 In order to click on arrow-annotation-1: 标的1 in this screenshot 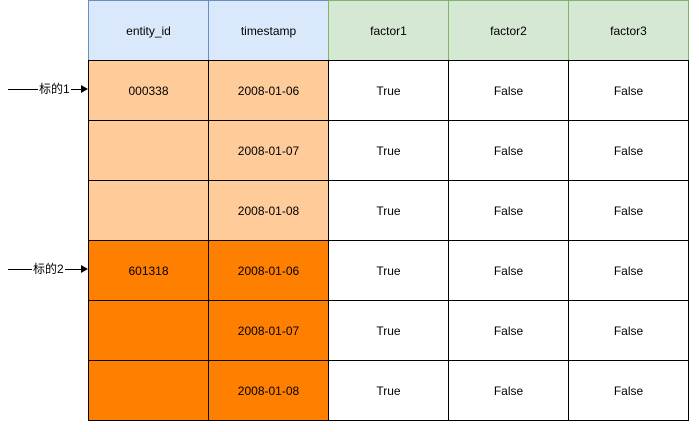, I will do `click(44, 90)`.